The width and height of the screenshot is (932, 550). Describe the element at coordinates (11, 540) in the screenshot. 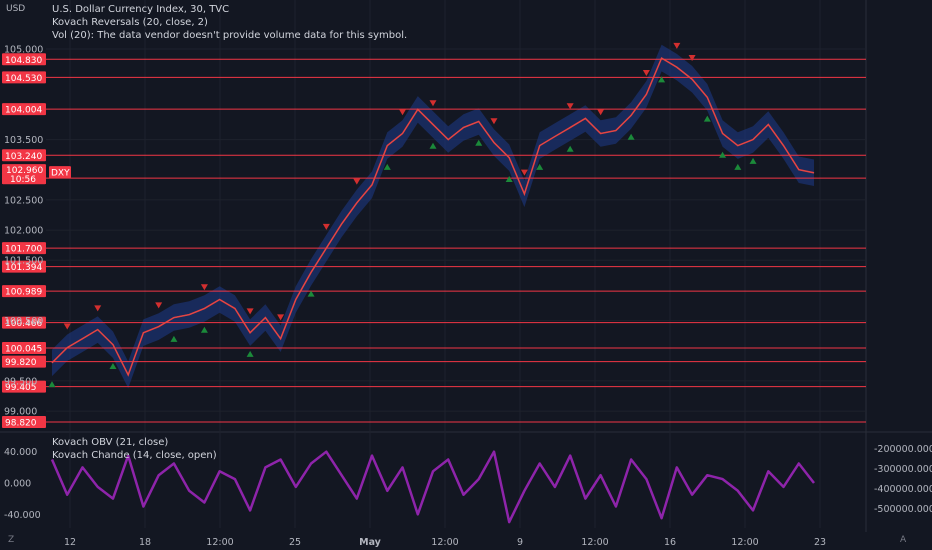

I see `zoom-icon: Z` at that location.